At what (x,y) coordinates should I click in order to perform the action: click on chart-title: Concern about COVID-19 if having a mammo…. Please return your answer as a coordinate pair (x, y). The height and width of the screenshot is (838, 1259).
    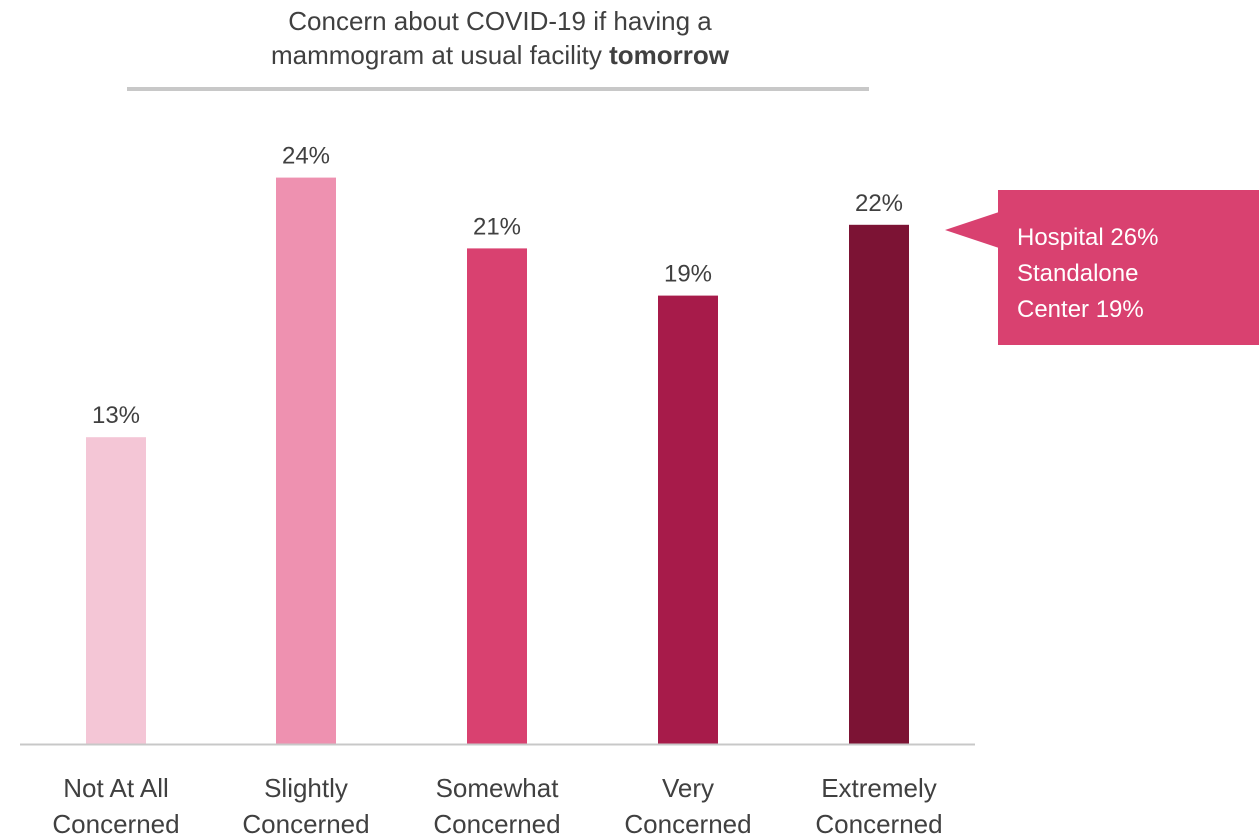
    Looking at the image, I should click on (500, 38).